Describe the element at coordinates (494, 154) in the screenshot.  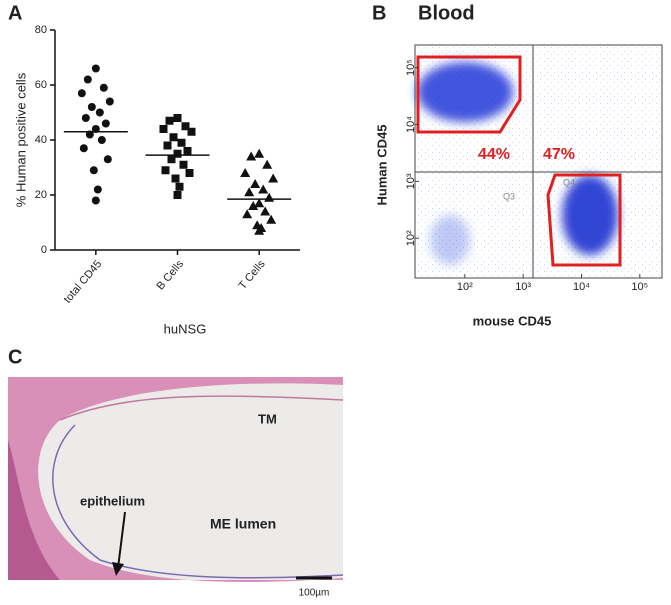
I see `gate-label: 44%` at that location.